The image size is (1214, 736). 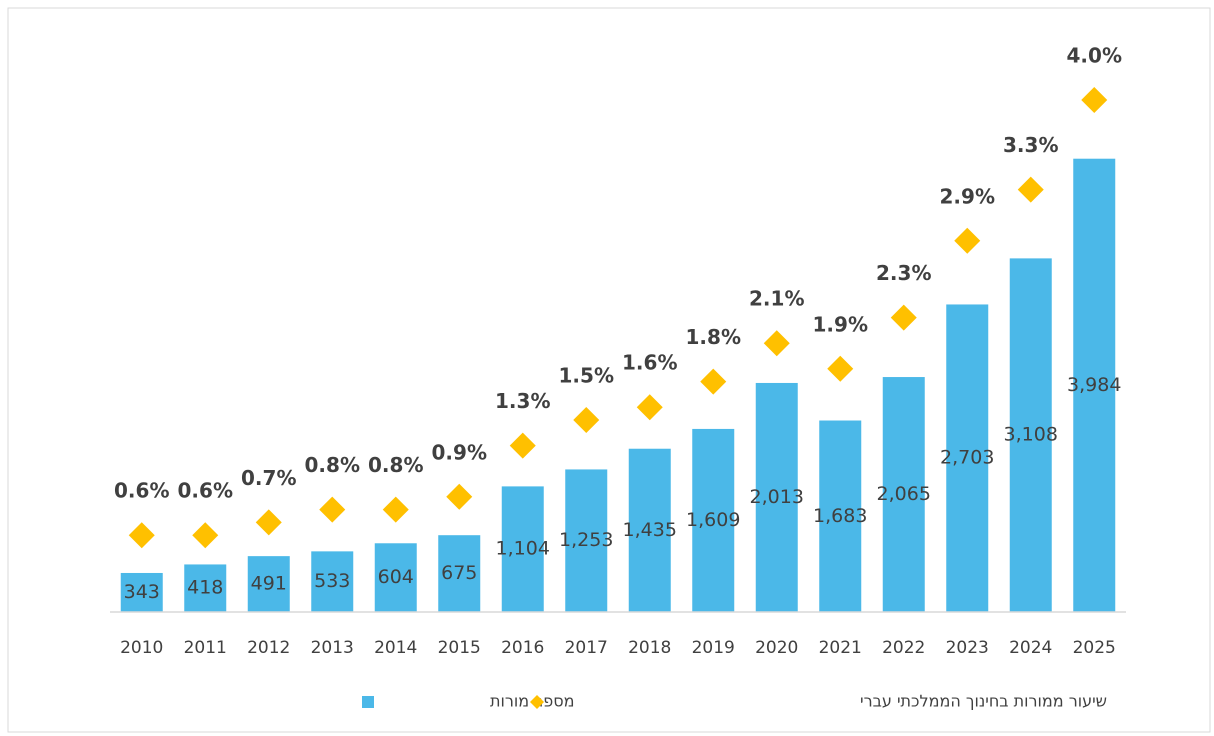 I want to click on x-tick-label: 2011, so click(x=205, y=648).